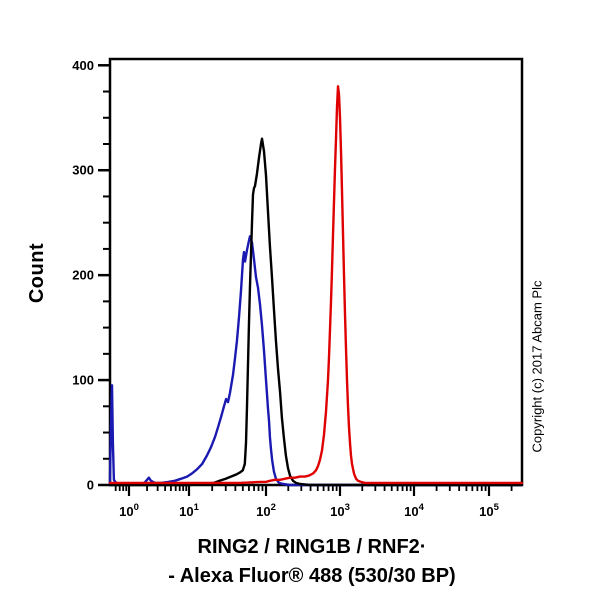 The height and width of the screenshot is (605, 600). What do you see at coordinates (312, 576) in the screenshot?
I see `x-axis-title-line2: - Alexa Fluor® 488 (530/30 BP)` at bounding box center [312, 576].